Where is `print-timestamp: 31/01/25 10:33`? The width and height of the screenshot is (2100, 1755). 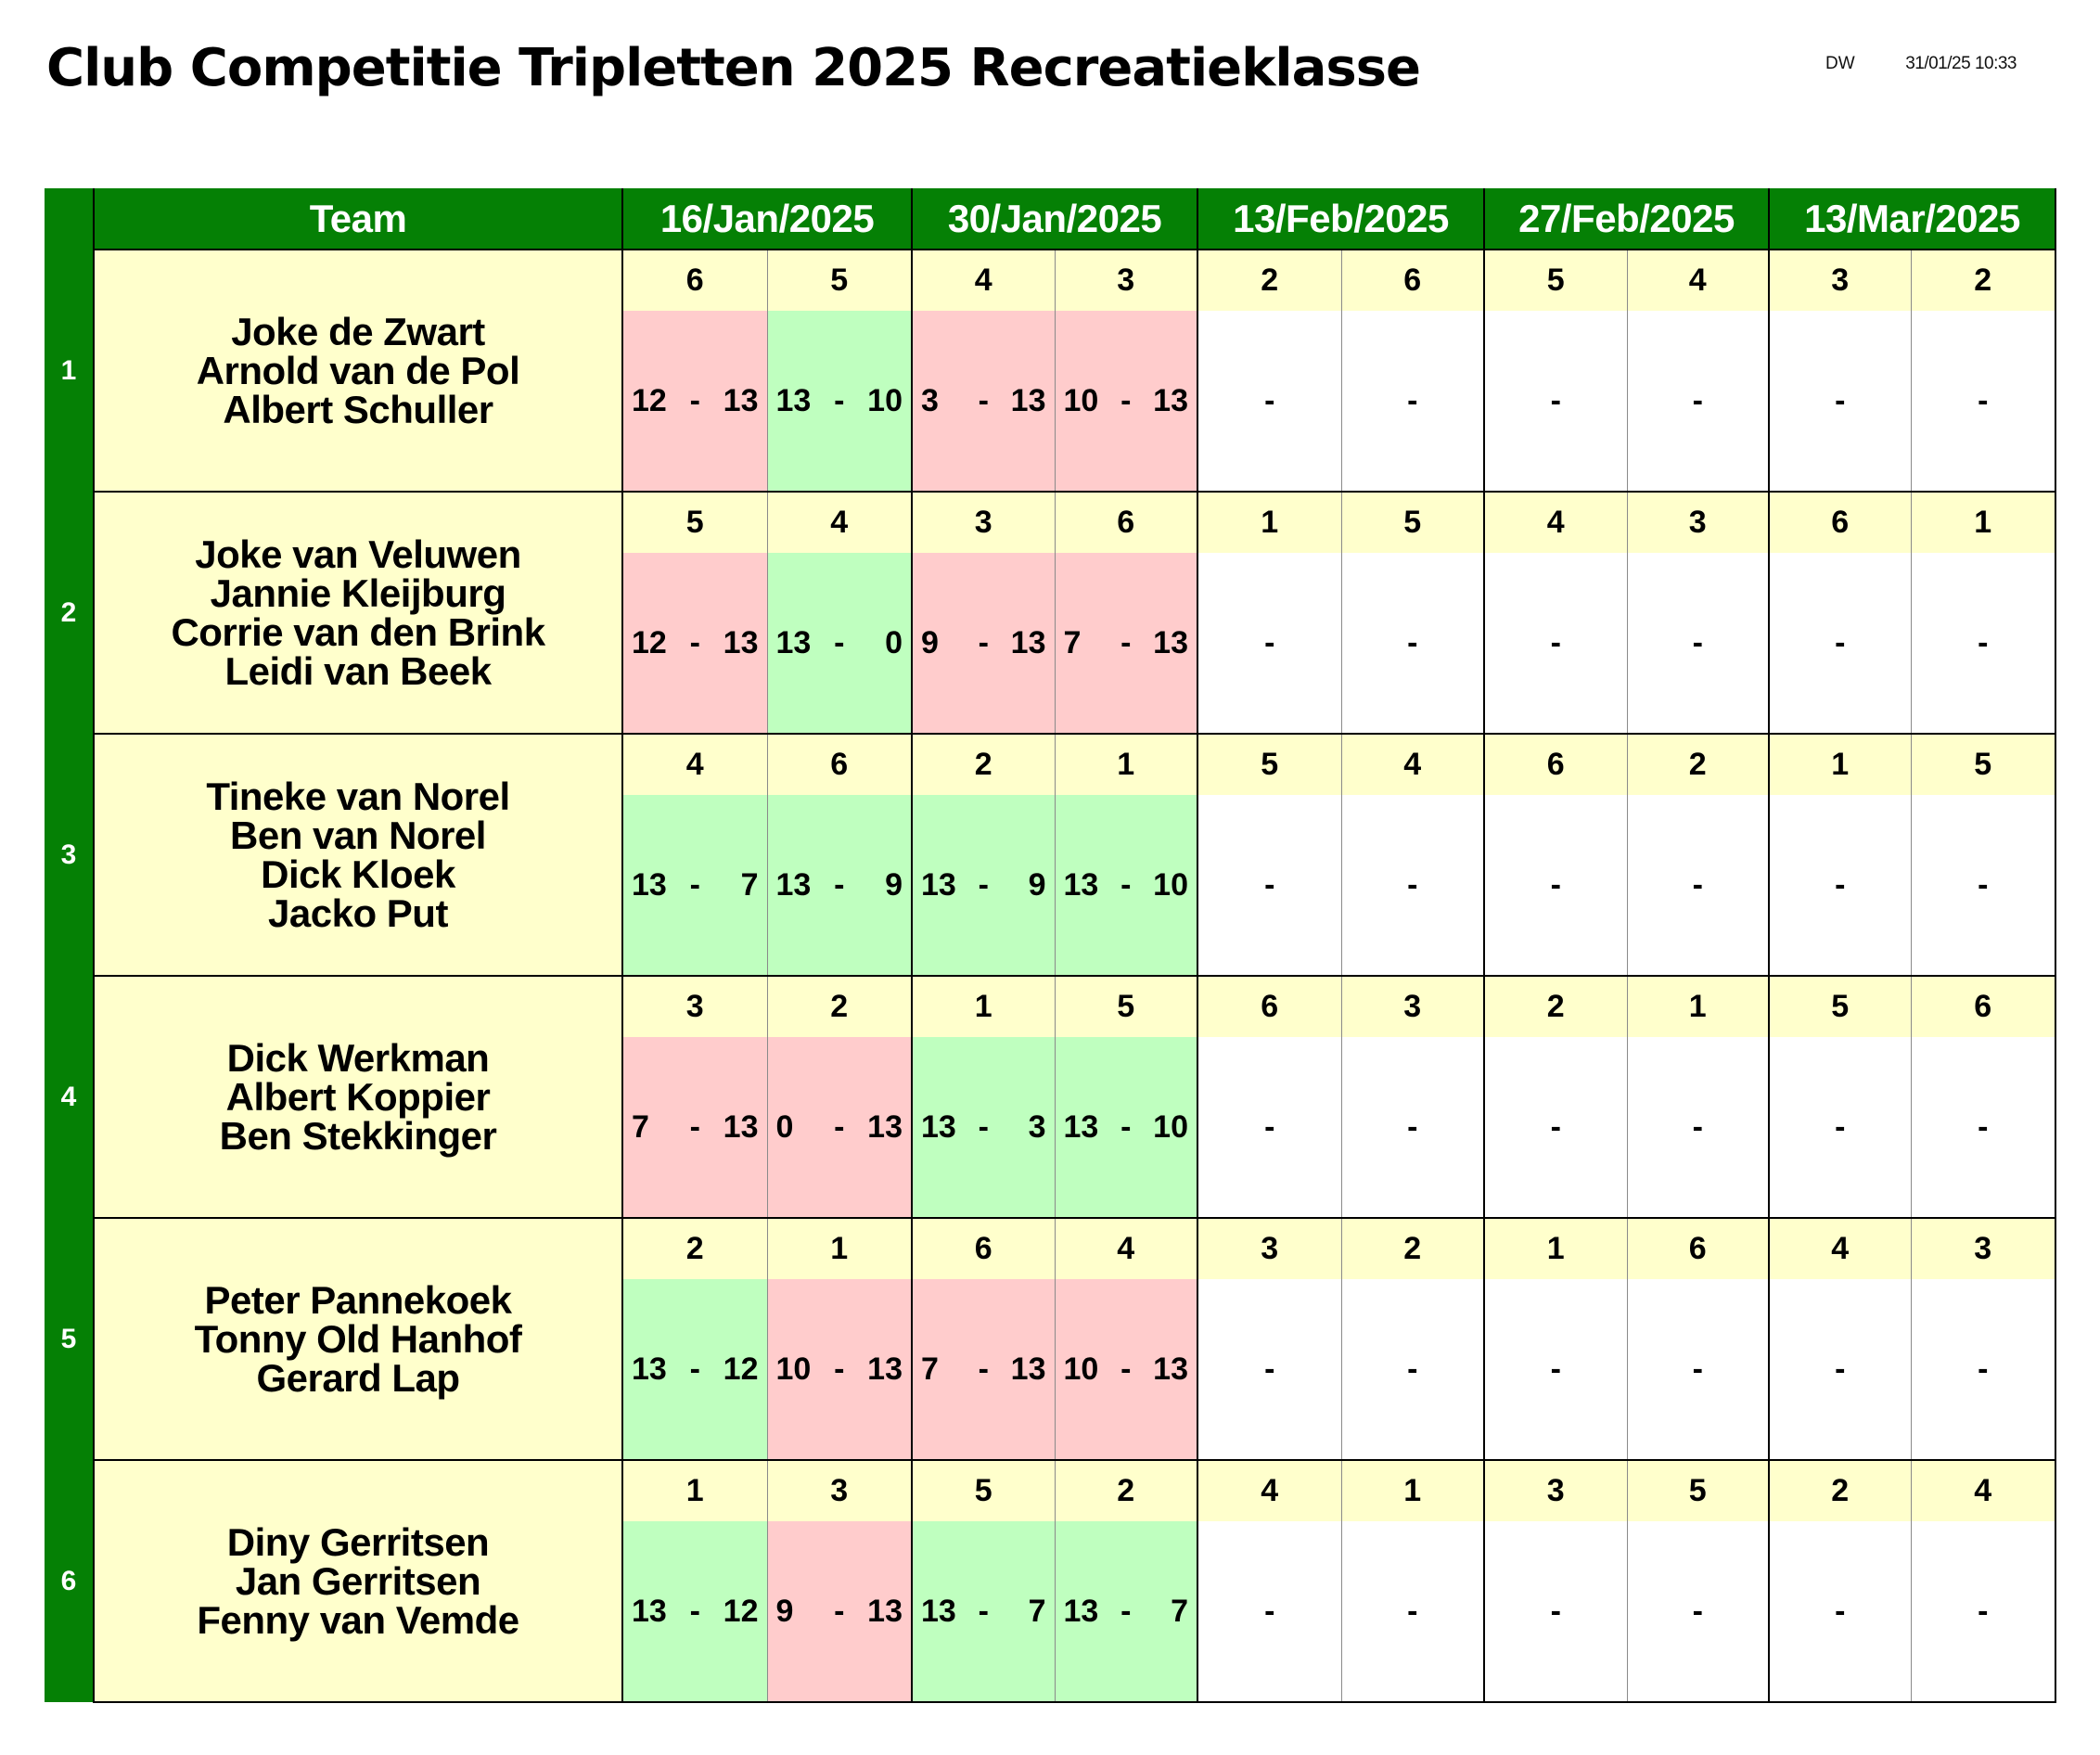
print-timestamp: 31/01/25 10:33 is located at coordinates (1961, 63).